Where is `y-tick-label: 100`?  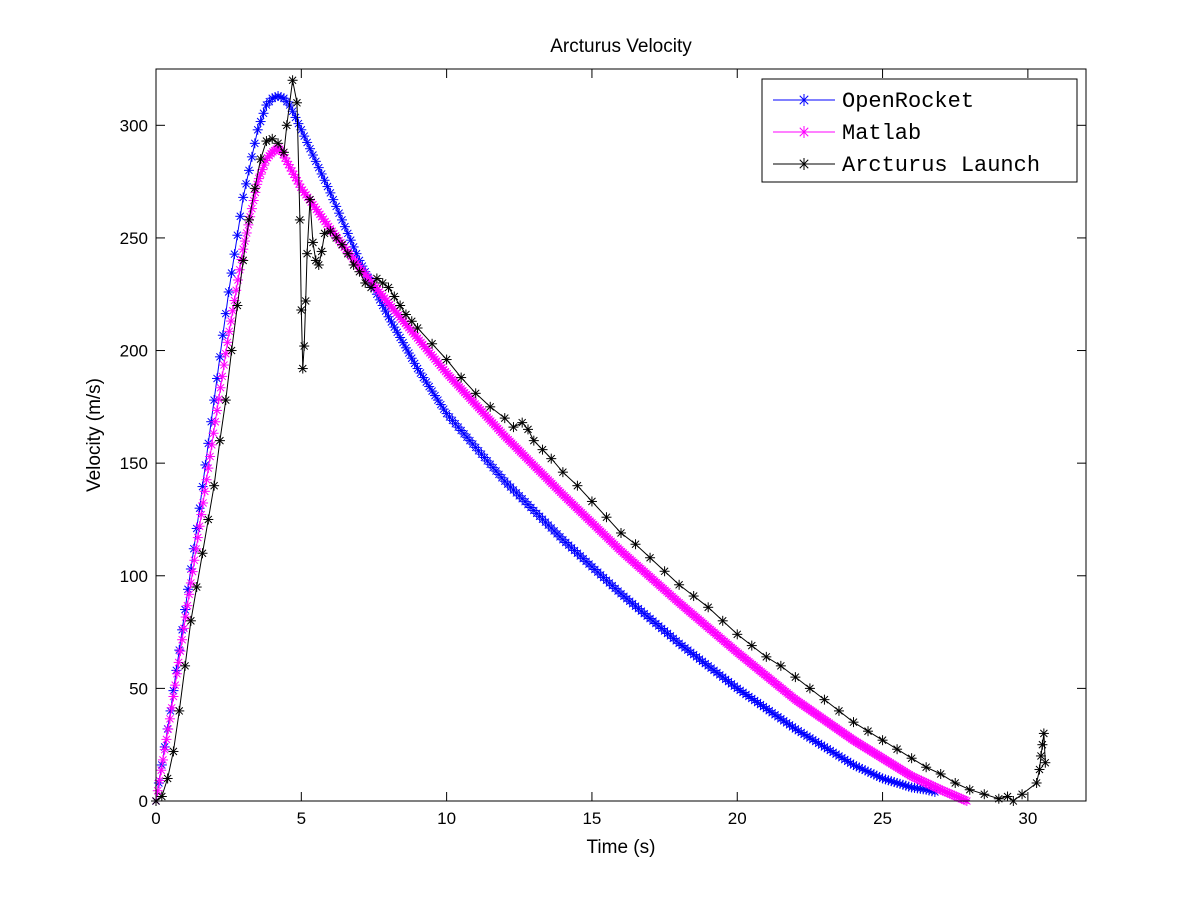 y-tick-label: 100 is located at coordinates (134, 576).